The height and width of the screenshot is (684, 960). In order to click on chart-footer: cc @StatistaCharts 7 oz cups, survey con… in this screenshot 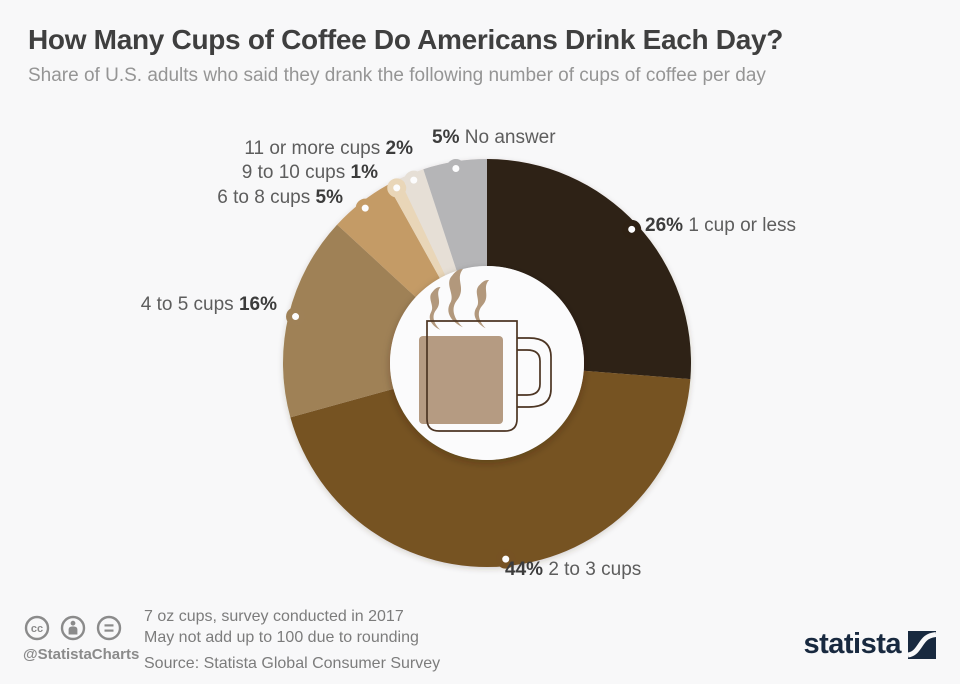, I will do `click(480, 644)`.